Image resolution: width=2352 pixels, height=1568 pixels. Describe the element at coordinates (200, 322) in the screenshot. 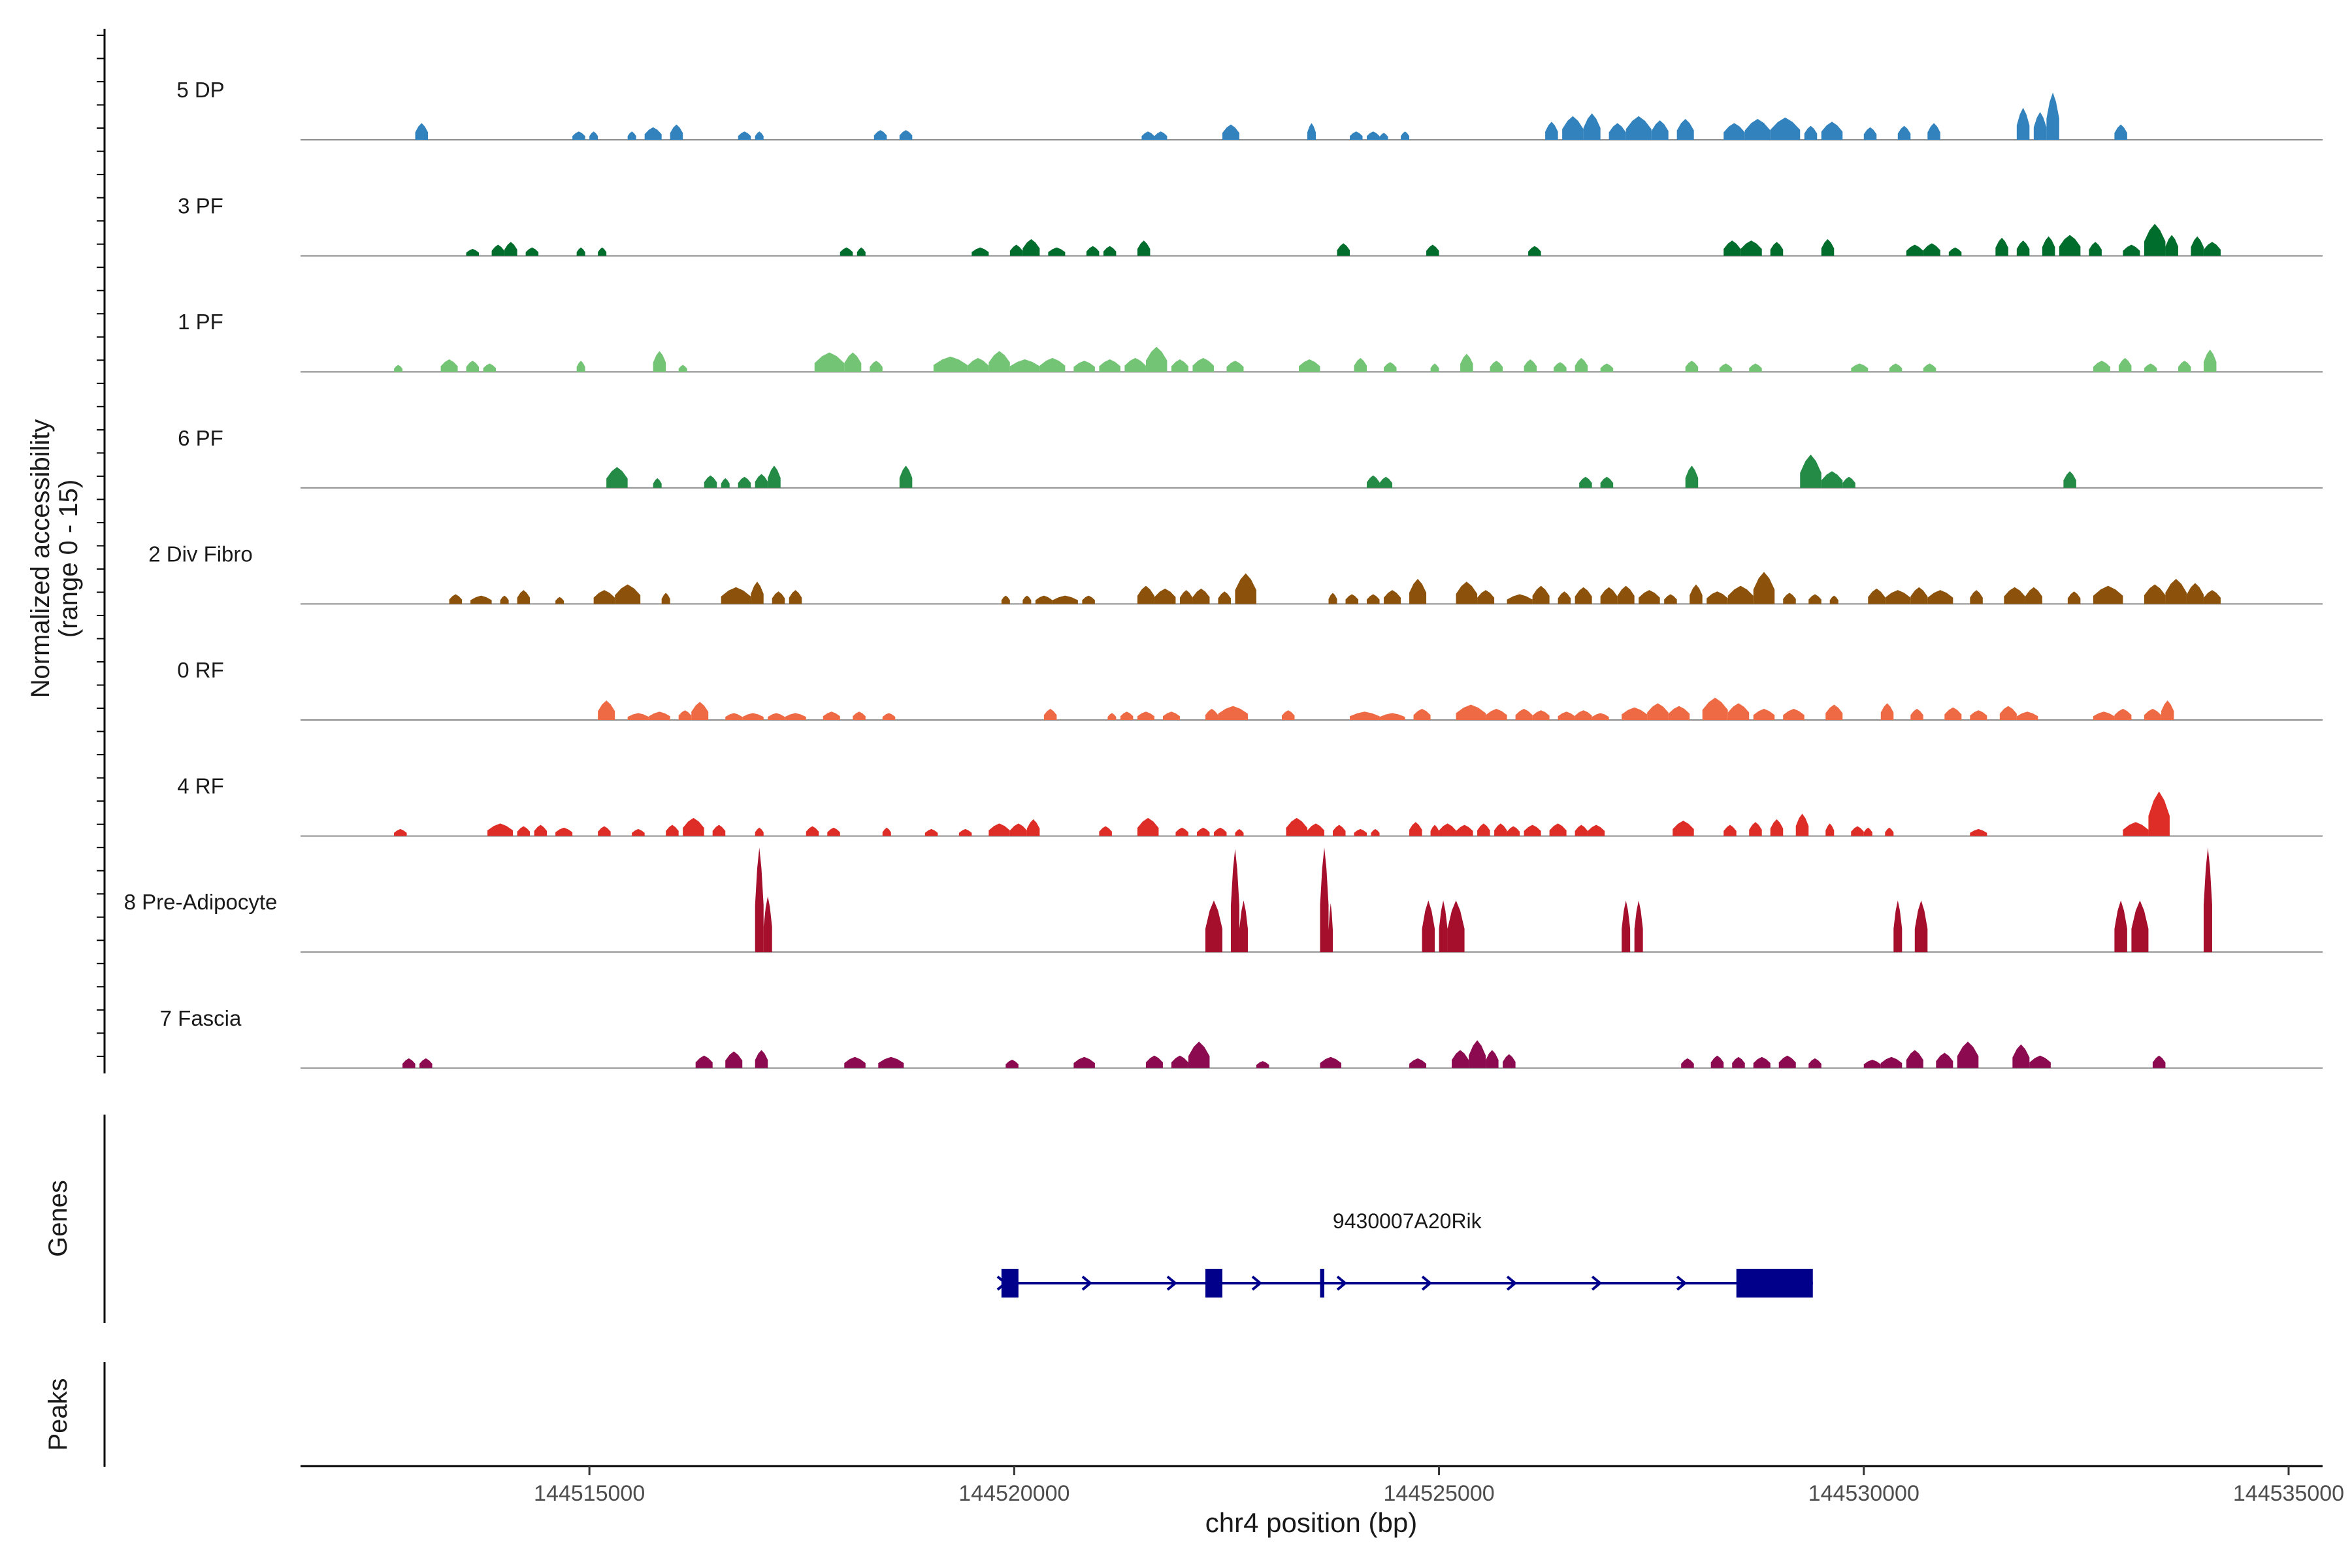

I see `track-label: 1 PF` at that location.